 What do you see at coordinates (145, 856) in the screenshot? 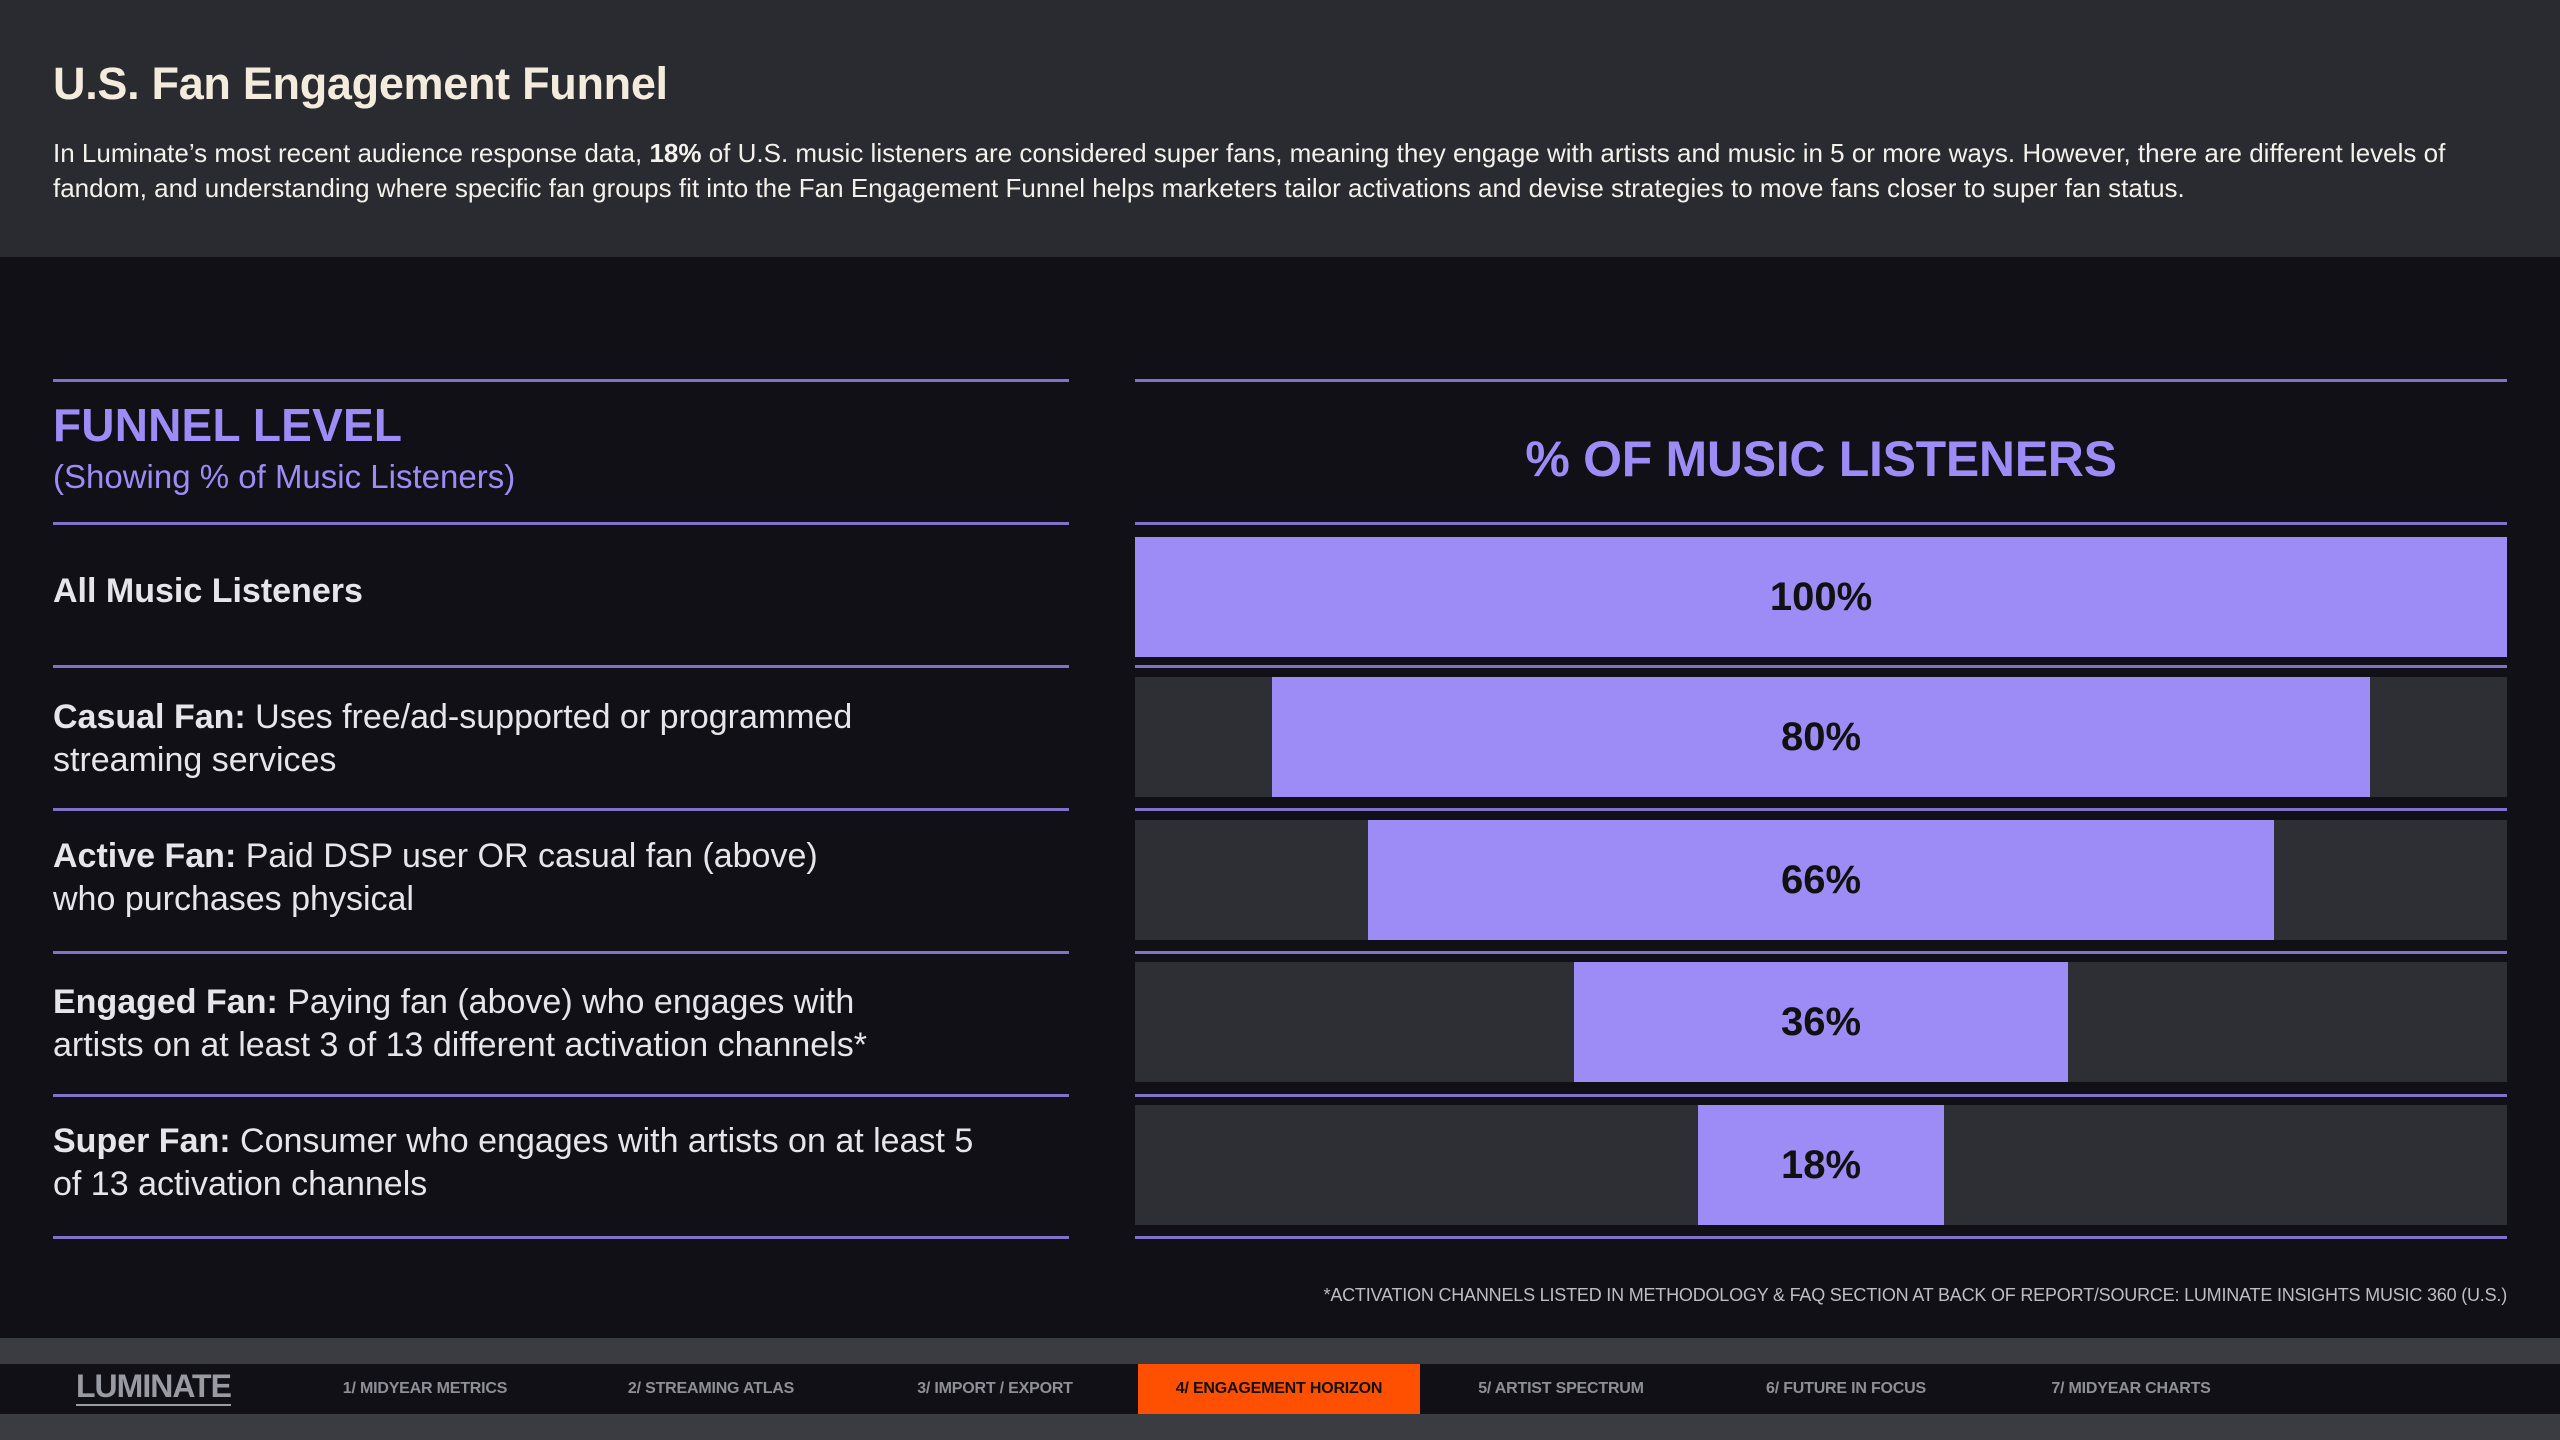
I see `level-name: Active Fan:` at bounding box center [145, 856].